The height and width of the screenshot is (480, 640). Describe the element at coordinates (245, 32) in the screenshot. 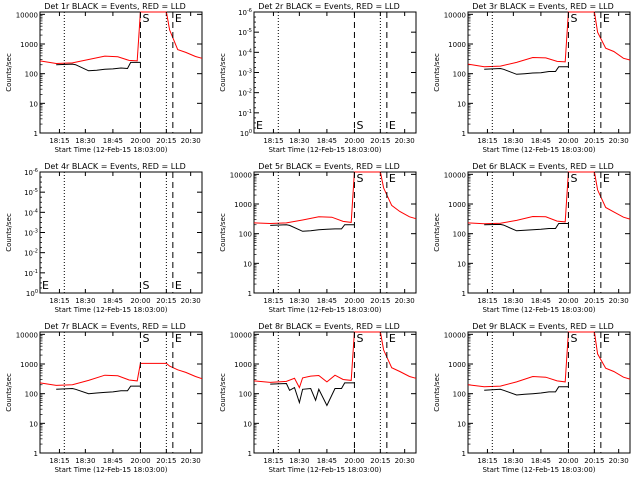

I see `y-tick-label: 10⁻⁵` at that location.